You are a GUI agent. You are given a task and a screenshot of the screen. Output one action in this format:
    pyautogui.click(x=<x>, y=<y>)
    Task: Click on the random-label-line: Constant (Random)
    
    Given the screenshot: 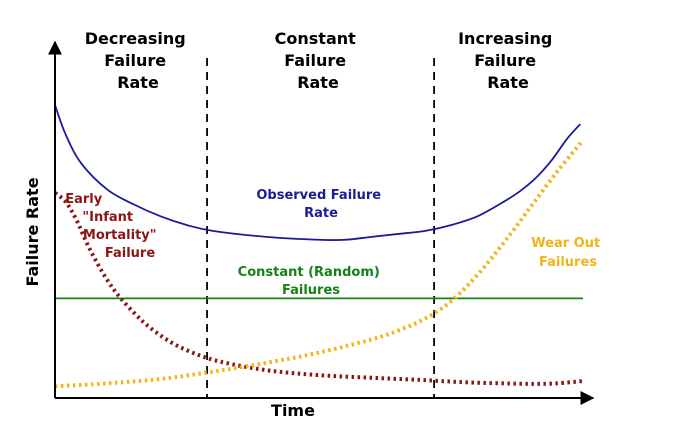 What is the action you would take?
    pyautogui.click(x=309, y=272)
    